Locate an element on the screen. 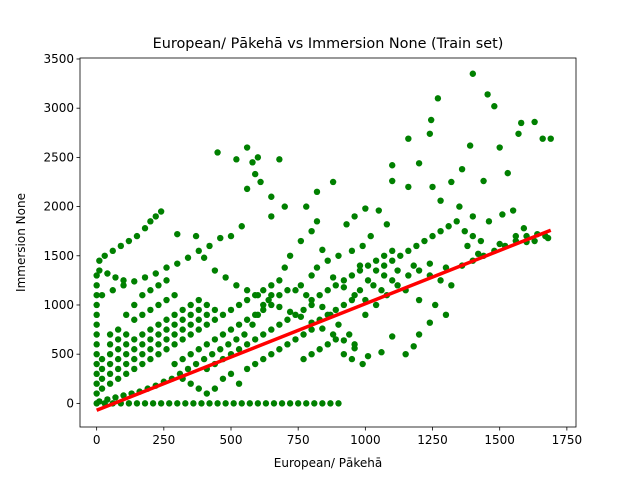 This screenshot has height=480, width=640. x-axis-ticks: 0 250 500 750 1000 1250 1500 1750 is located at coordinates (337, 437).